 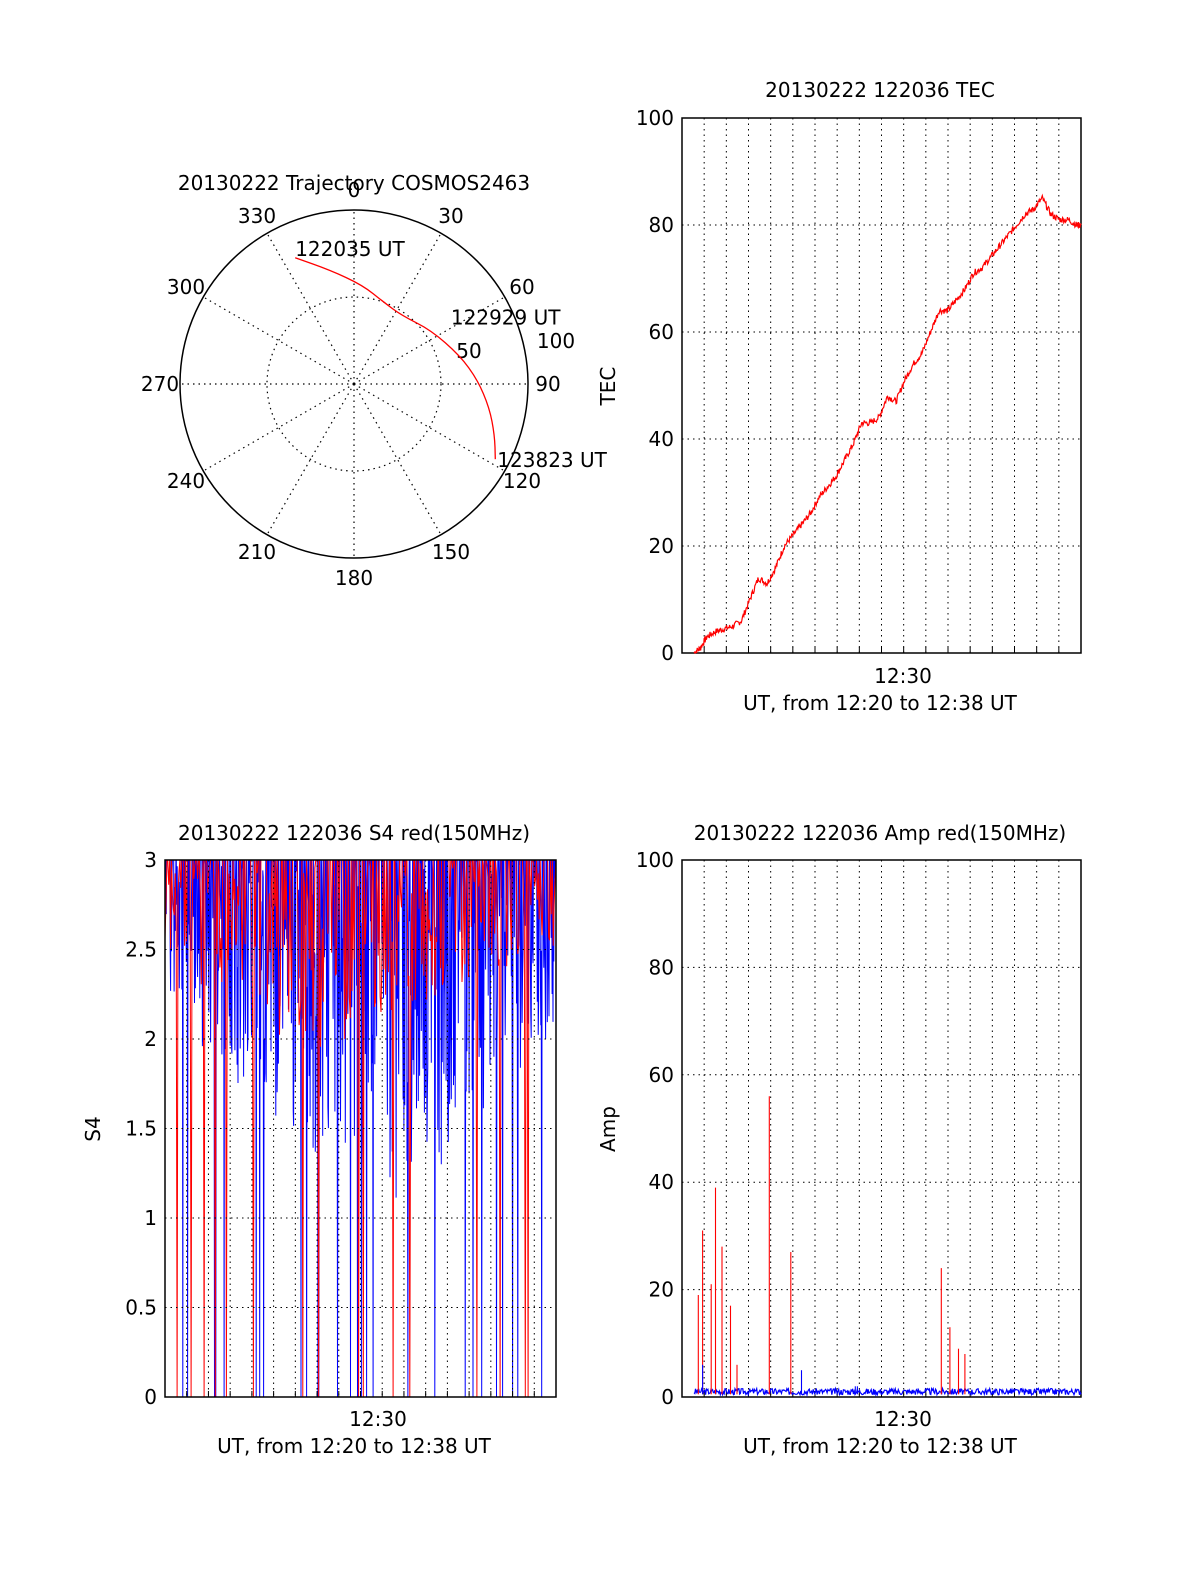 I want to click on s4-x-label: UT, from 12:20 to 12:38 UT, so click(x=354, y=1446).